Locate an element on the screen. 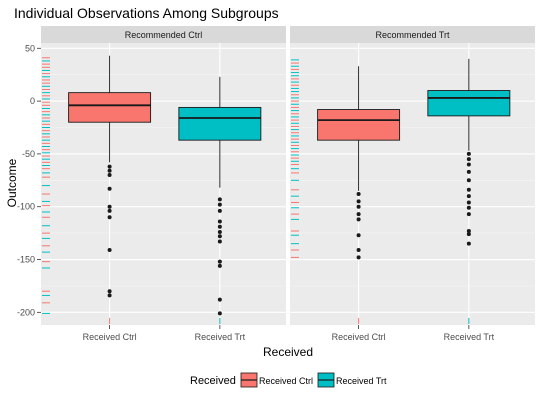 This screenshot has width=540, height=400. chart-title: Individual Observations Among Subgroups is located at coordinates (146, 13).